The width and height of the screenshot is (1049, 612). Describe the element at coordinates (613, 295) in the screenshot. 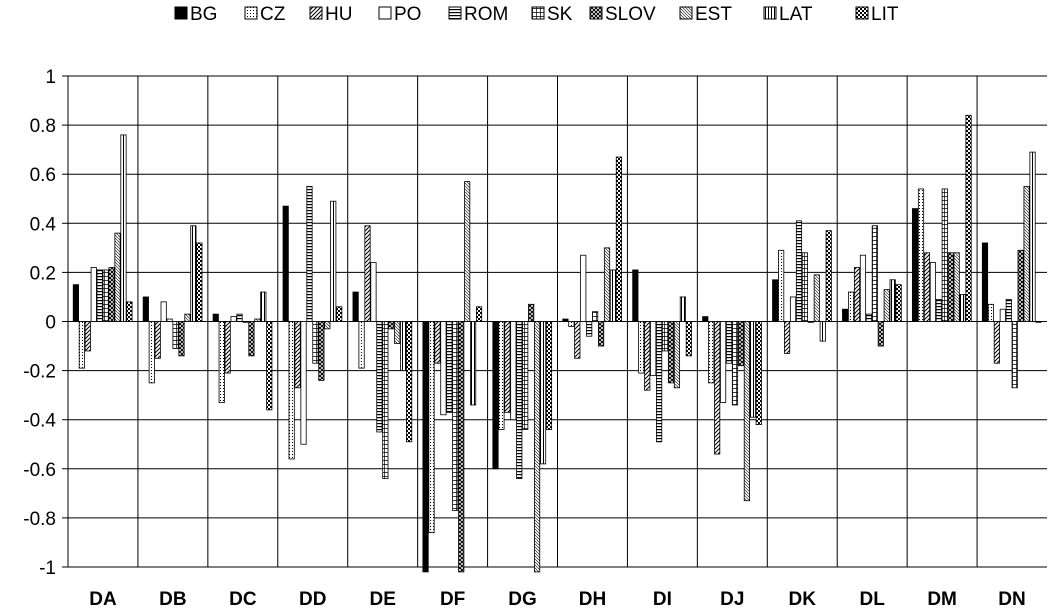

I see `bar-lat-dh` at that location.